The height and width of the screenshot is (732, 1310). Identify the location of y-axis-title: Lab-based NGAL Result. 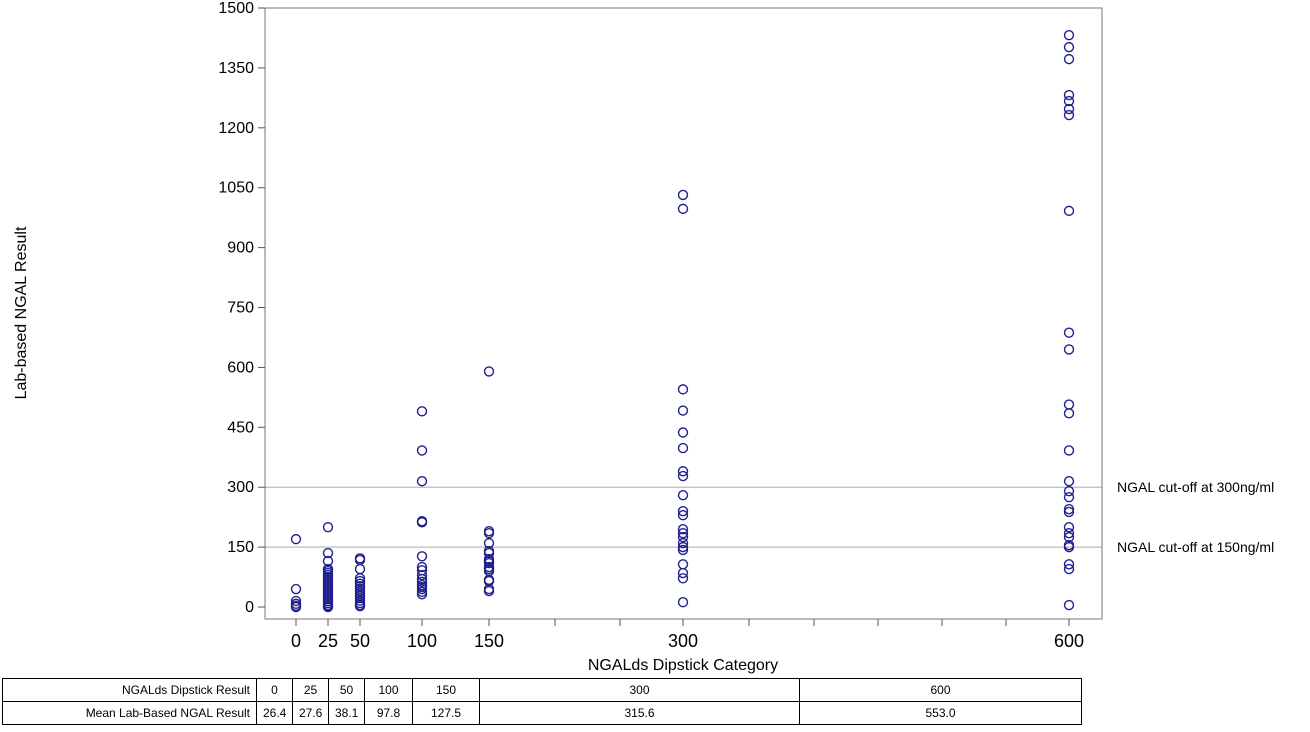
(21, 312).